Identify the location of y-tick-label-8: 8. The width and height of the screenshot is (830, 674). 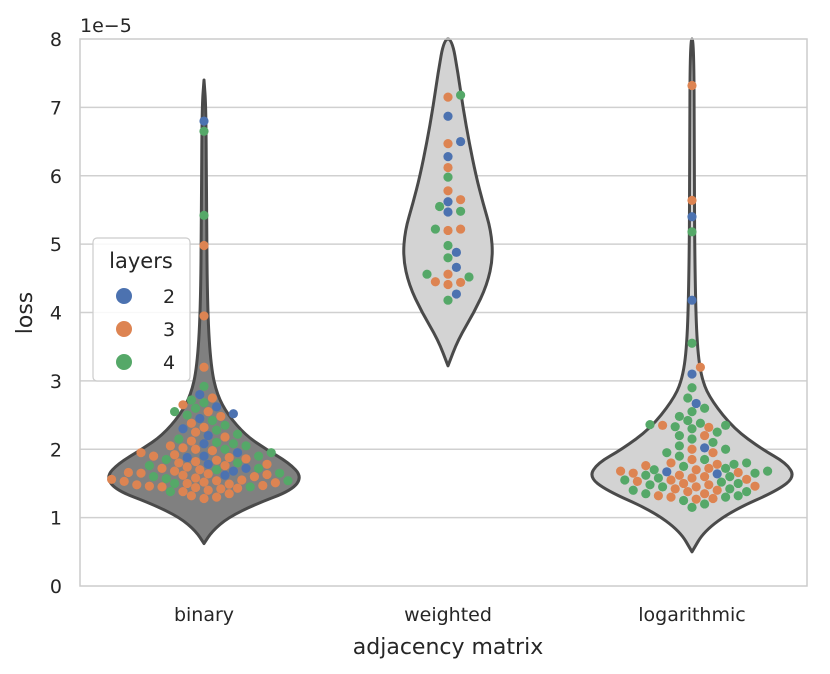
(56, 40).